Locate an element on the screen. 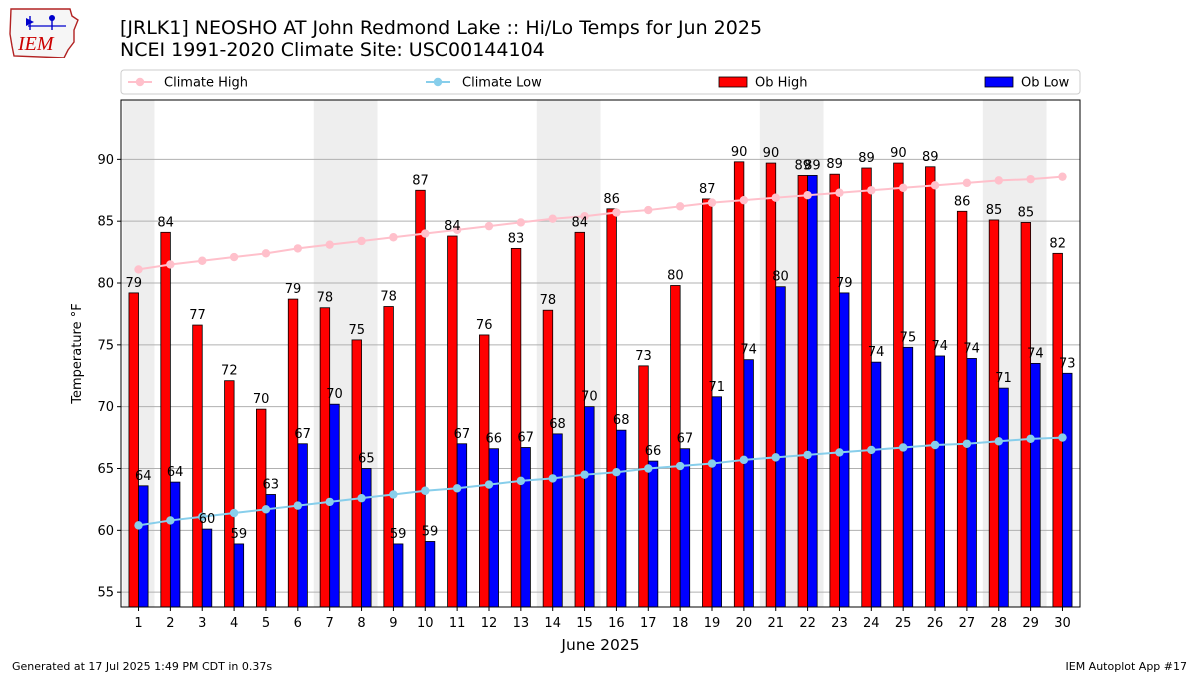 The image size is (1200, 675). ob-high-value-label: 90 is located at coordinates (898, 153).